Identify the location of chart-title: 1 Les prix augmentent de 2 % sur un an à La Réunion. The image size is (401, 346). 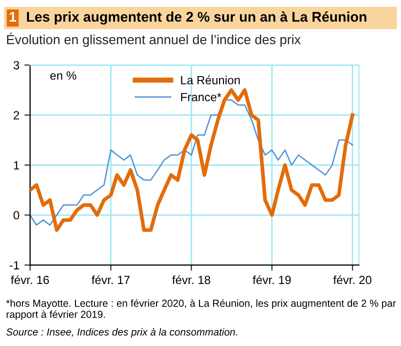
(188, 18).